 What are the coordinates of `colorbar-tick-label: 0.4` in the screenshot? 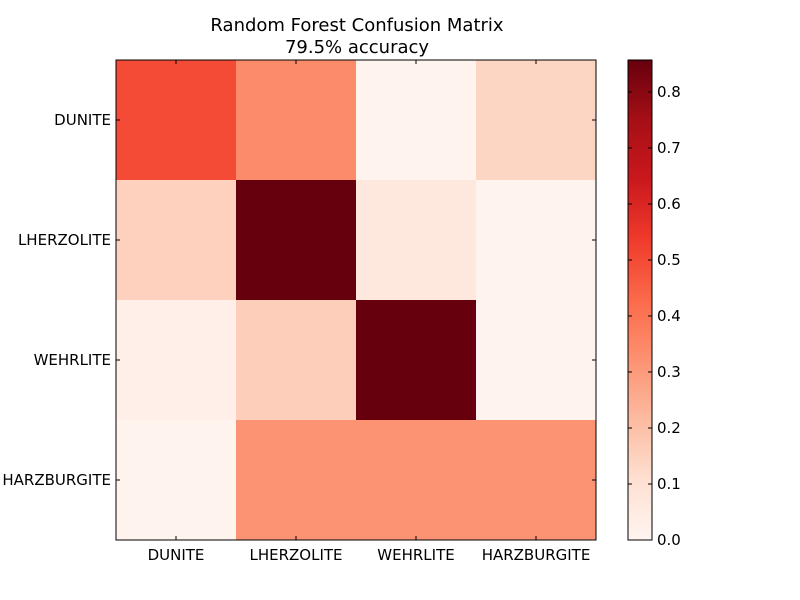 It's located at (669, 316).